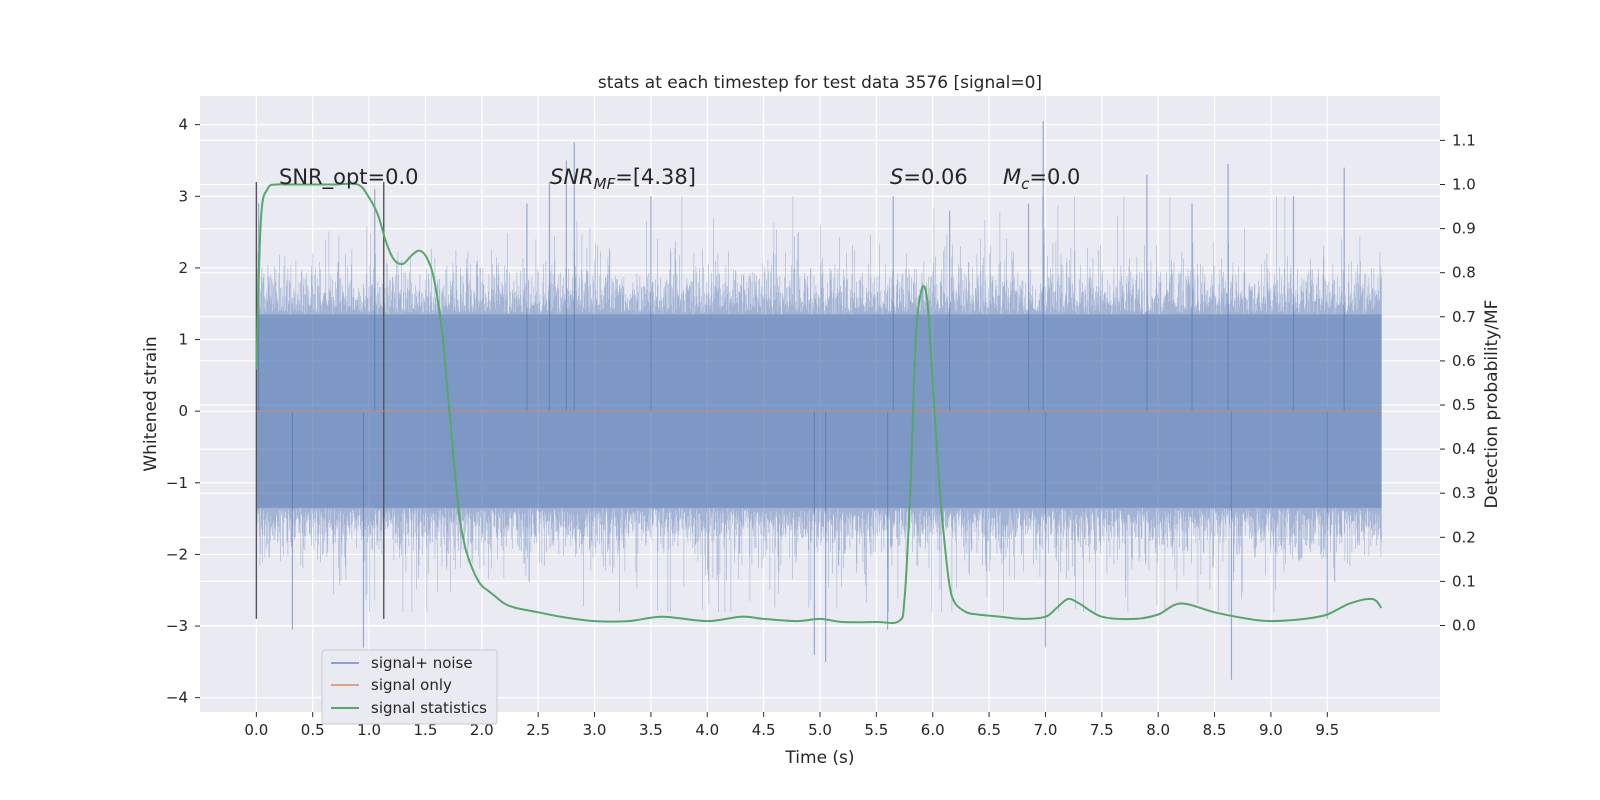 The height and width of the screenshot is (800, 1600). I want to click on y-right-tick-label: 0.4, so click(1464, 449).